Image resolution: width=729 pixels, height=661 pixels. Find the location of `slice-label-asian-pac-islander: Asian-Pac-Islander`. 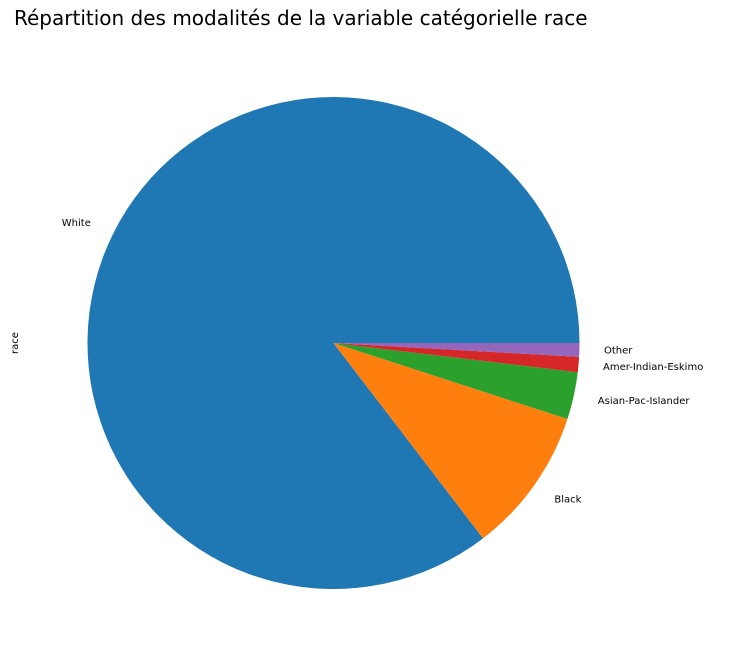

slice-label-asian-pac-islander: Asian-Pac-Islander is located at coordinates (644, 401).